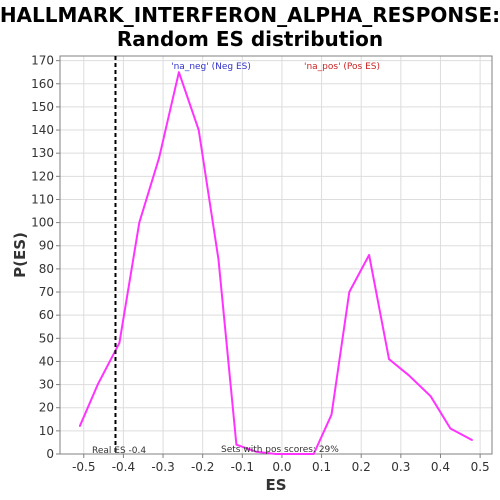 This screenshot has height=500, width=500. What do you see at coordinates (46, 292) in the screenshot?
I see `y-tick-label: 70` at bounding box center [46, 292].